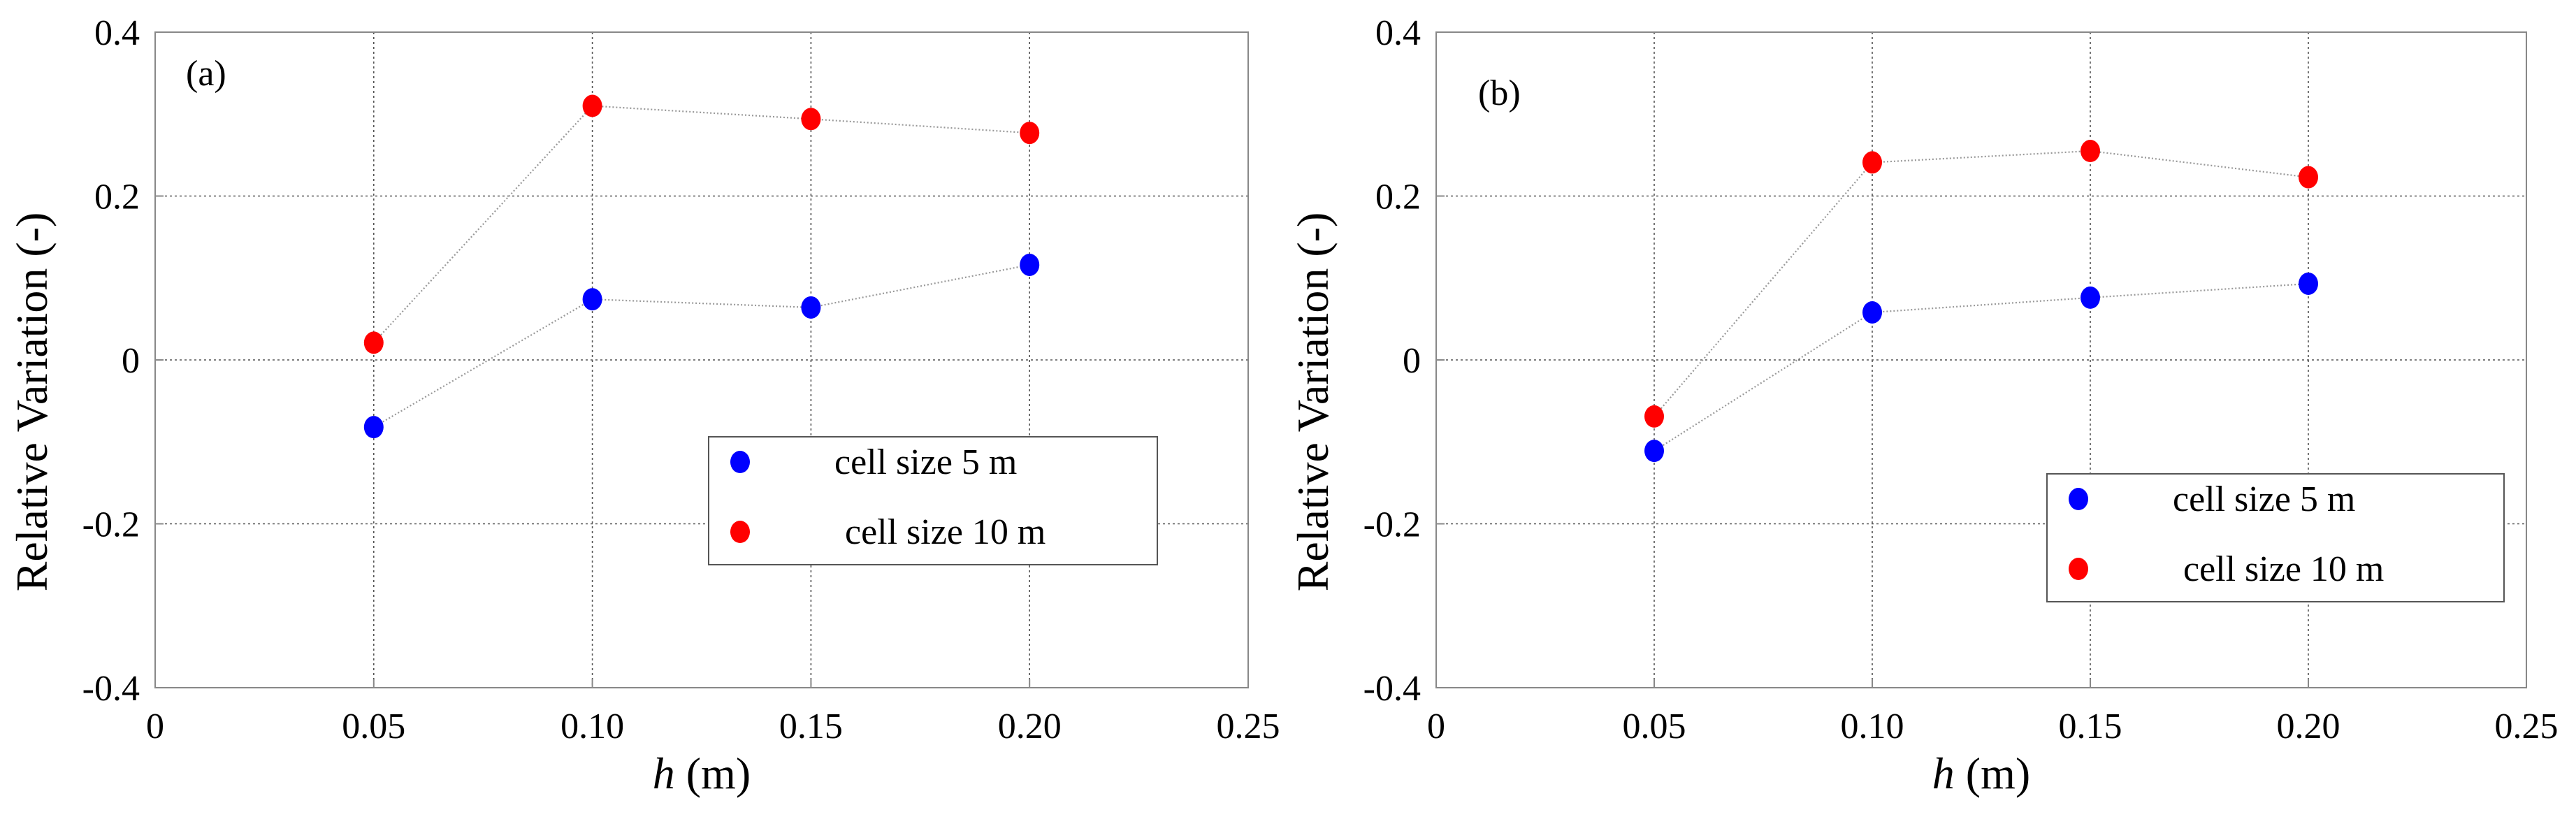  What do you see at coordinates (206, 74) in the screenshot?
I see `panel-label: (a)` at bounding box center [206, 74].